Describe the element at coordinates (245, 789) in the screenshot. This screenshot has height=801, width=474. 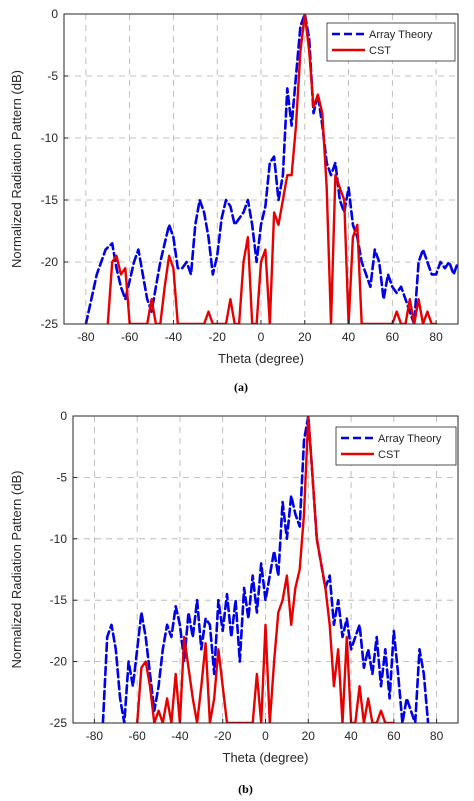
I see `figure-caption: (b)` at that location.